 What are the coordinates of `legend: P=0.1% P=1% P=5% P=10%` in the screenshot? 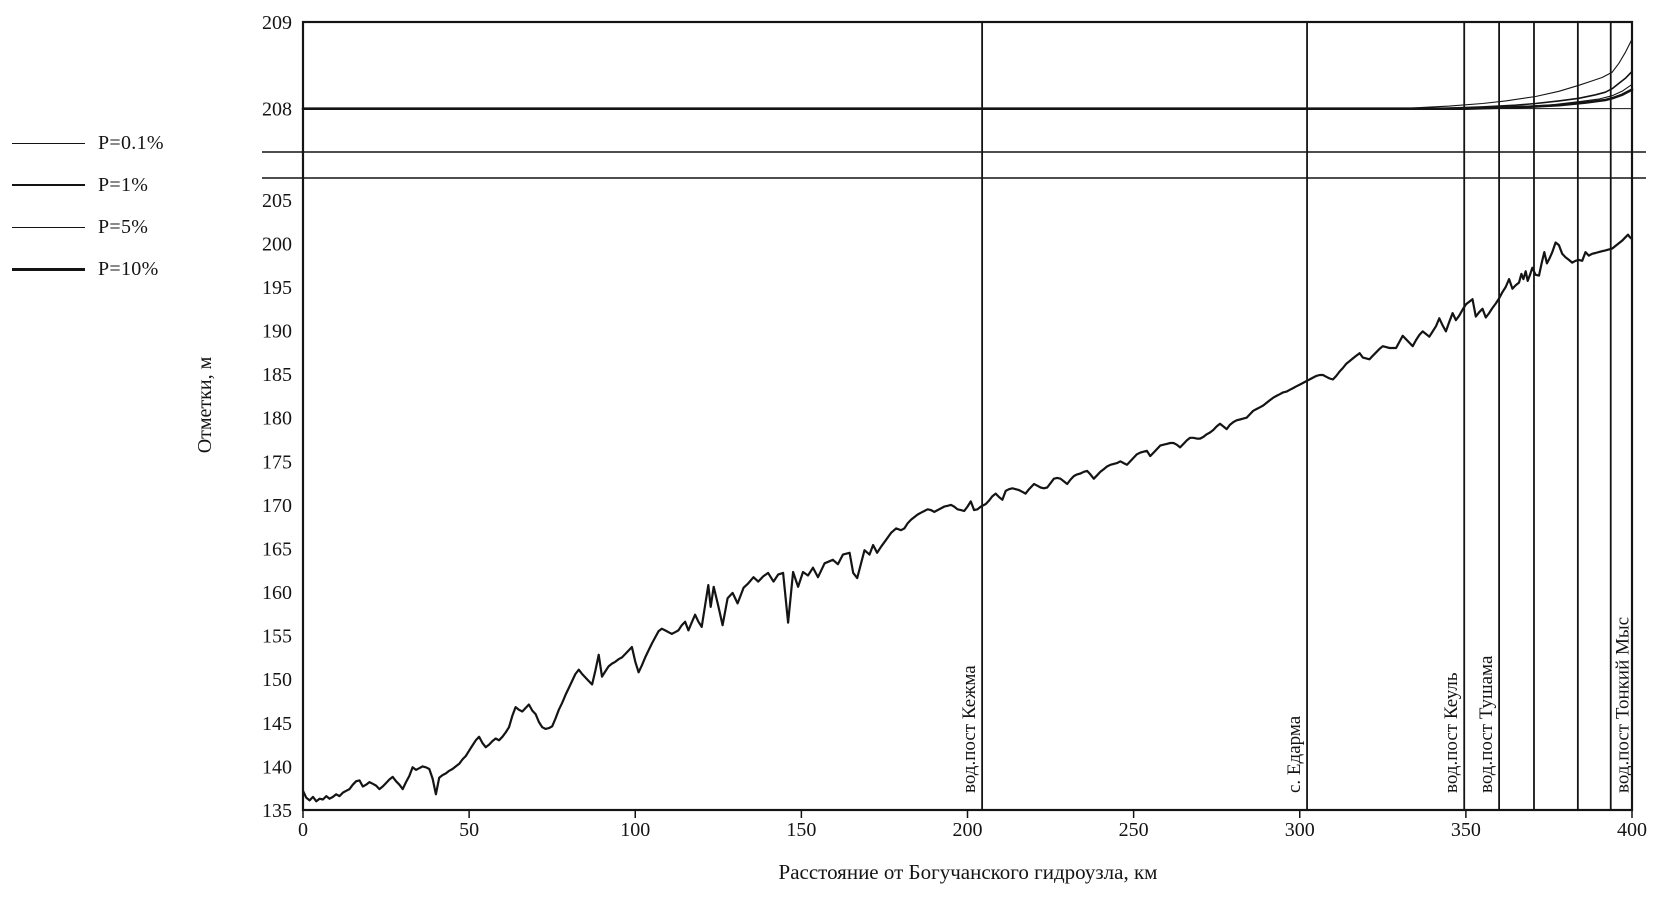 It's located at (137, 206).